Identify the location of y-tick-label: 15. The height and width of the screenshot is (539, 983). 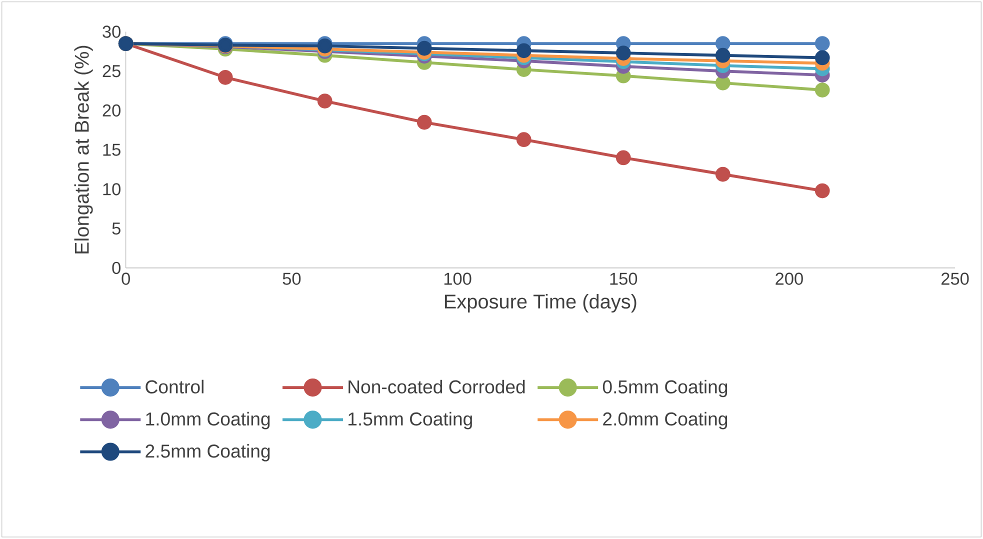
(111, 150).